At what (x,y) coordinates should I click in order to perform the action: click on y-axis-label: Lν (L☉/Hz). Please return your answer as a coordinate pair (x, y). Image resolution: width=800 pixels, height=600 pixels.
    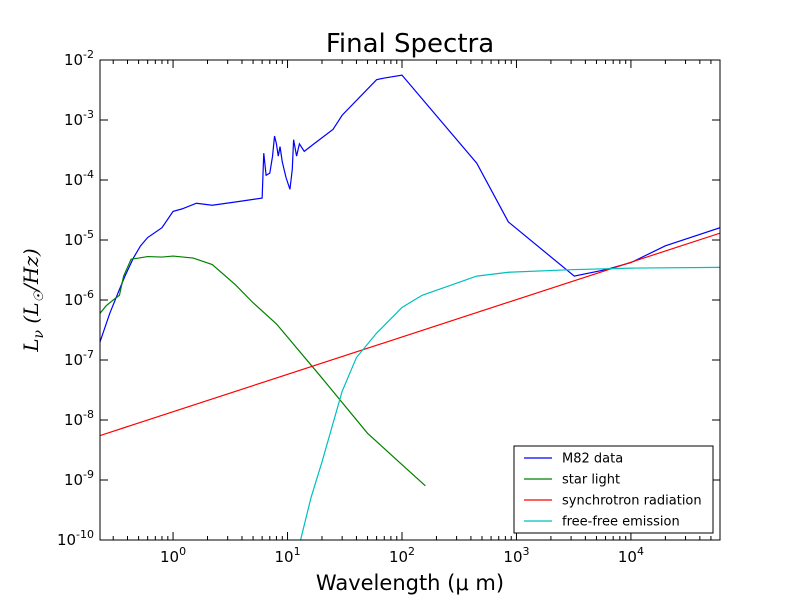
    Looking at the image, I should click on (33, 300).